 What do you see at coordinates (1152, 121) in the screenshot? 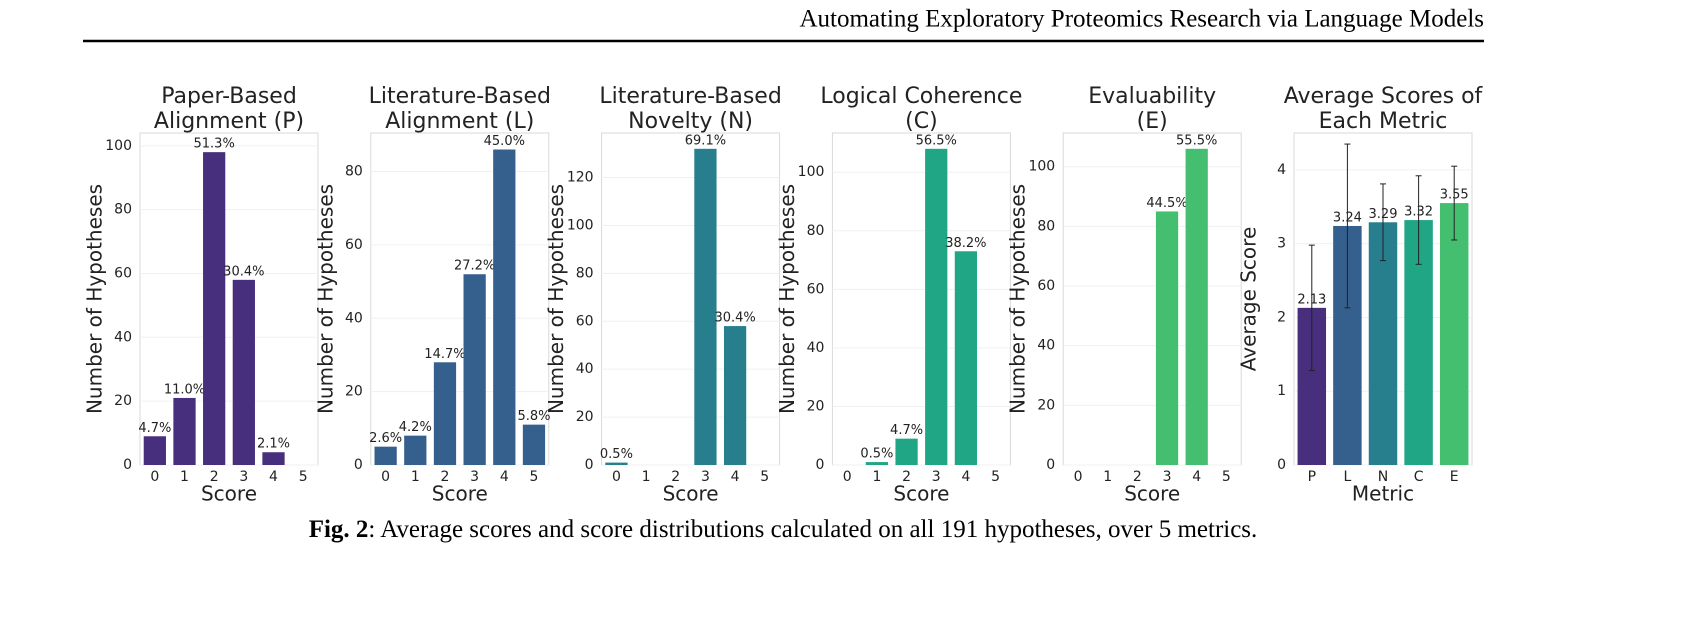
I see `chart-title: (E)` at bounding box center [1152, 121].